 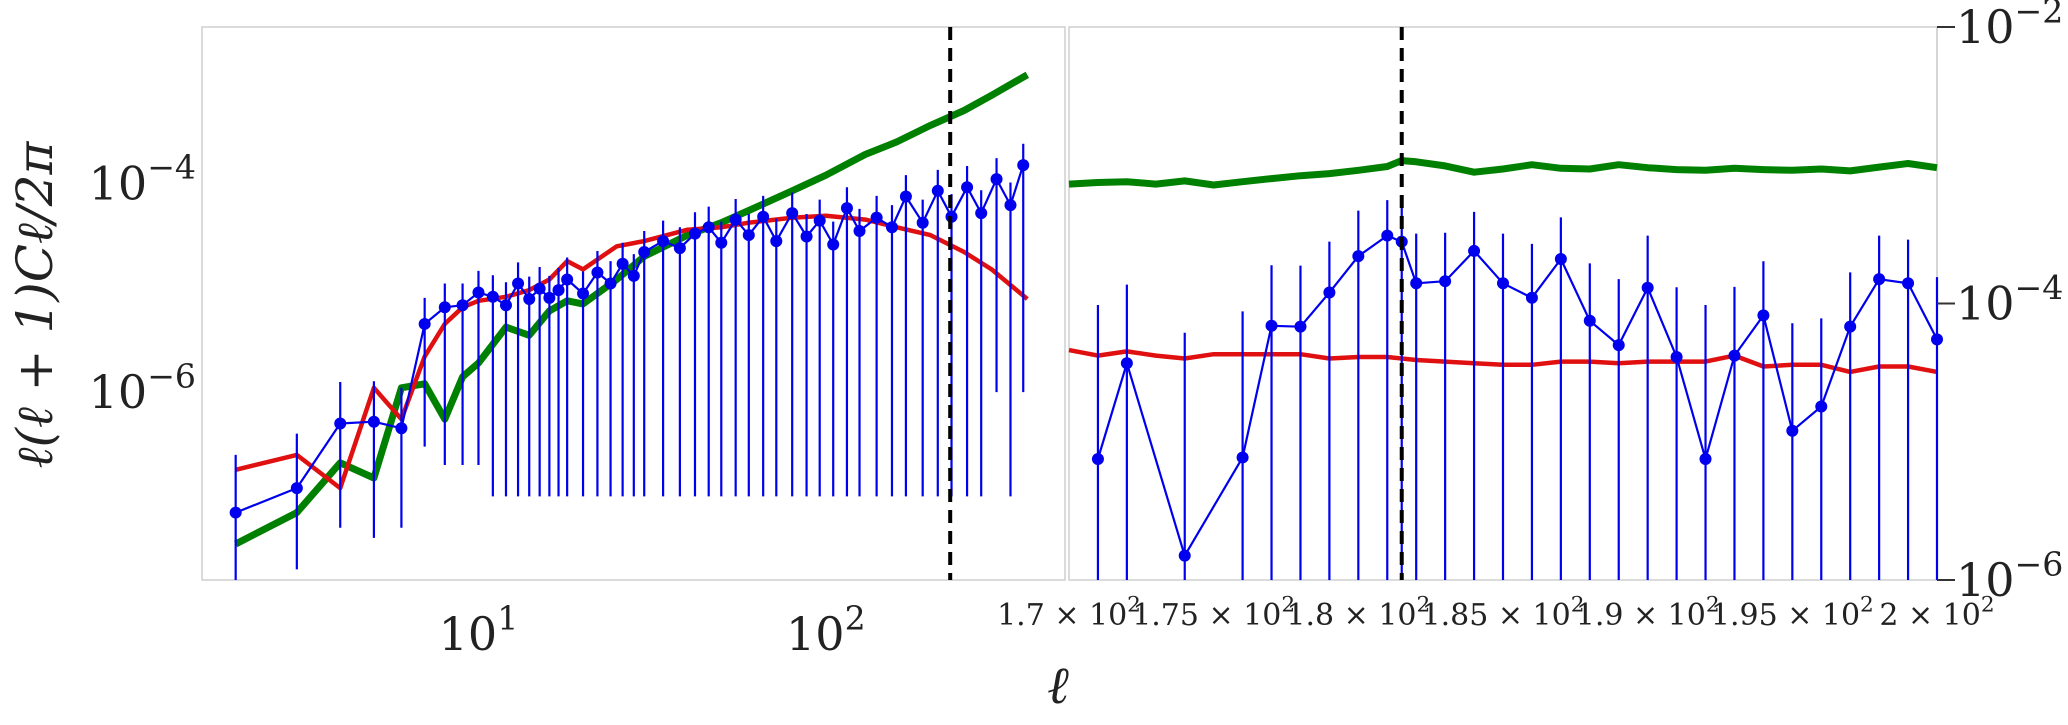 I want to click on y-axis-label: ℓ(ℓ + 1)Cℓ/2π, so click(x=35, y=304).